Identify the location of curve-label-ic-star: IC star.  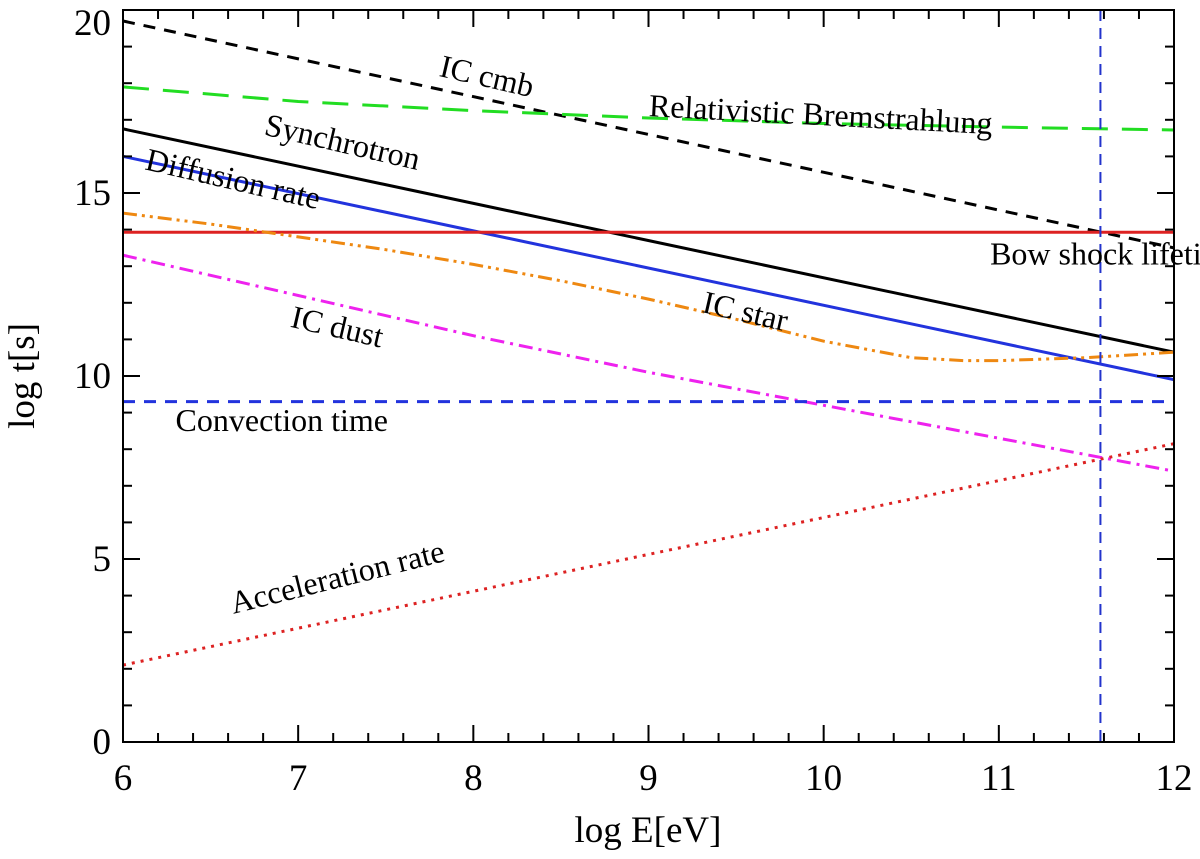
(745, 311).